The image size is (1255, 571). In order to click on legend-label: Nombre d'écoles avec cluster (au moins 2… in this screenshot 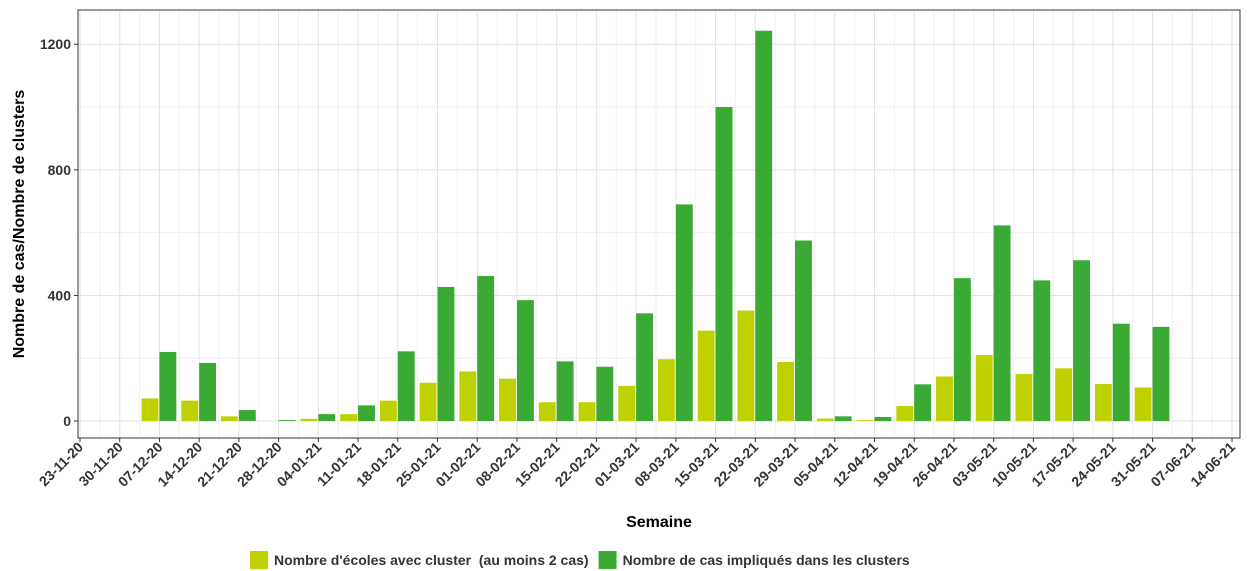, I will do `click(431, 560)`.